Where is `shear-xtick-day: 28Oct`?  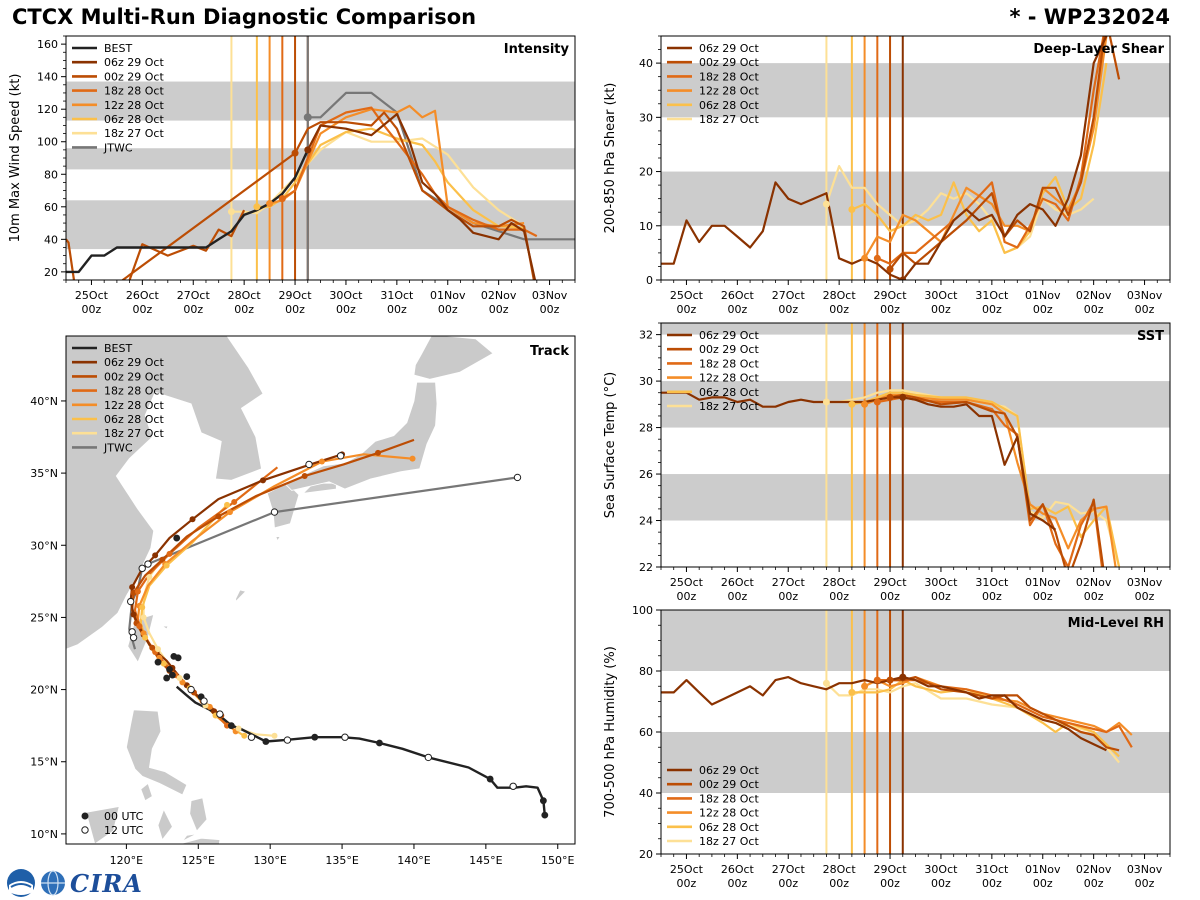
shear-xtick-day: 28Oct is located at coordinates (840, 295).